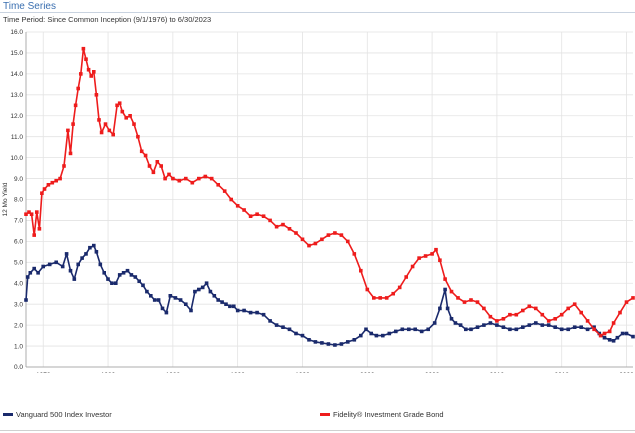 The height and width of the screenshot is (433, 635). Describe the element at coordinates (29, 6) in the screenshot. I see `panel-title: Time Series` at that location.